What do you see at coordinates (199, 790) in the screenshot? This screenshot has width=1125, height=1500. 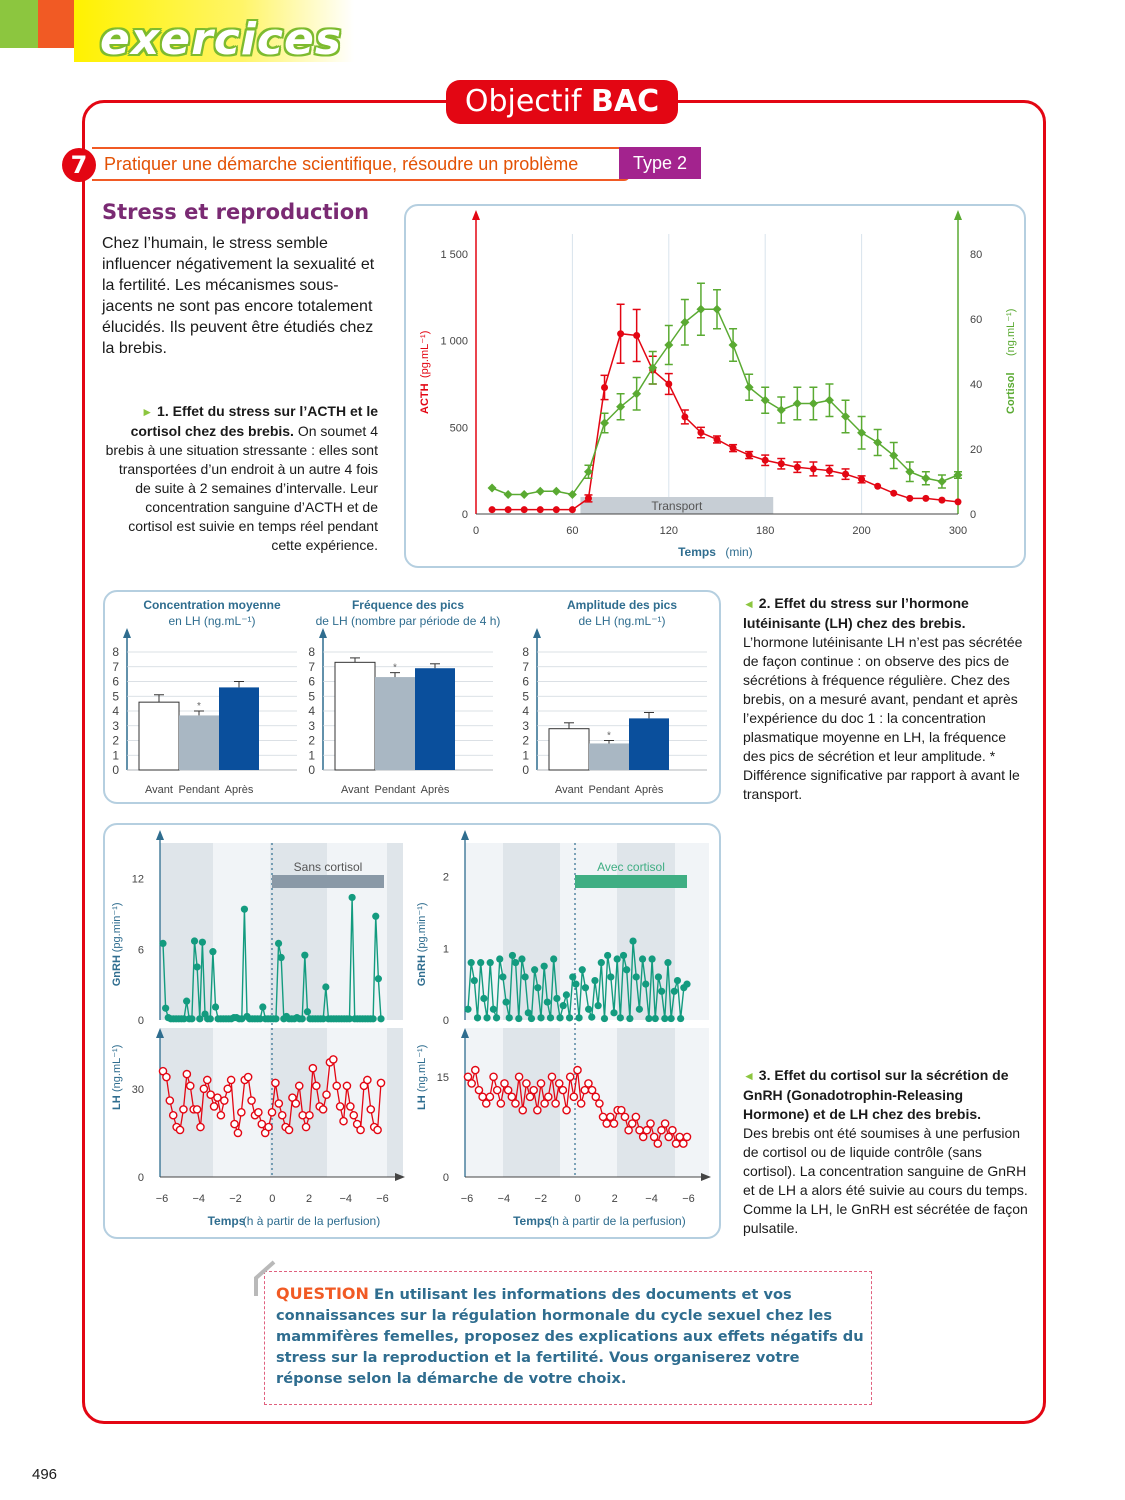 I see `category-label: Pendant` at bounding box center [199, 790].